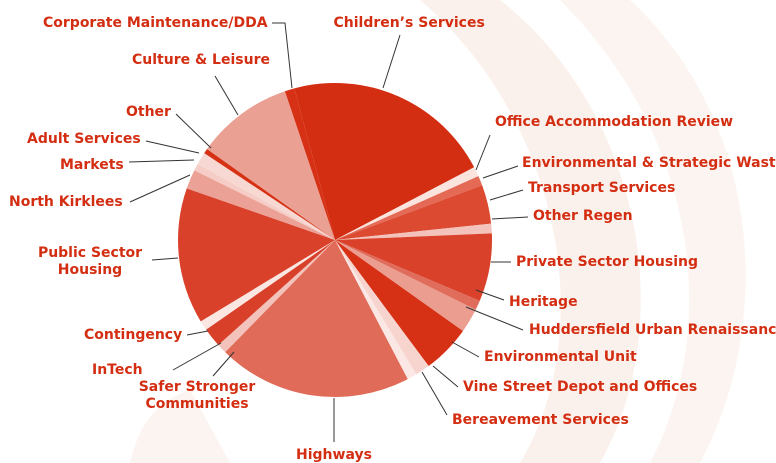 This screenshot has width=776, height=463. Describe the element at coordinates (180, 426) in the screenshot. I see `background-arc` at that location.